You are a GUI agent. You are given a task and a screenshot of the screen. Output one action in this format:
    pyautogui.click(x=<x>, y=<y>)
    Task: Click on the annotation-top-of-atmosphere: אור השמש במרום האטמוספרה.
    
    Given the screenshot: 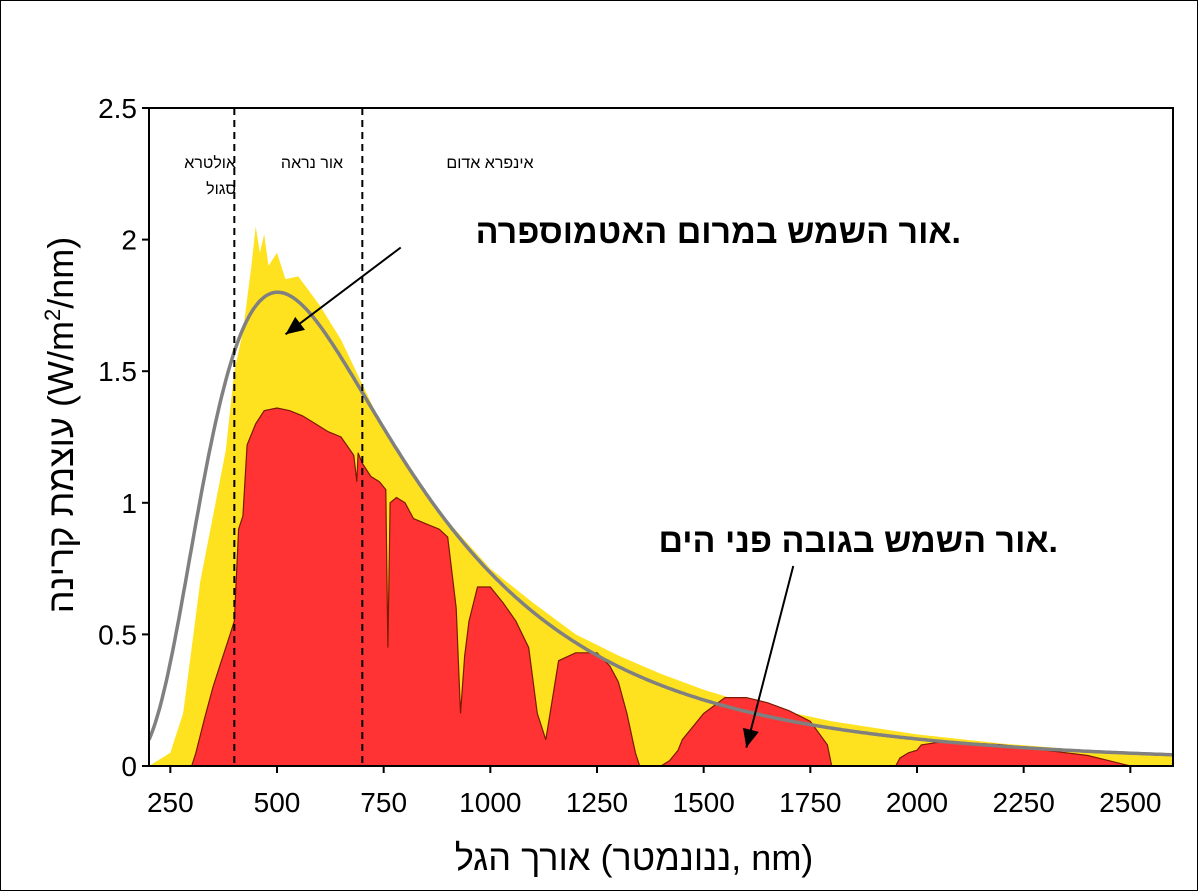 What is the action you would take?
    pyautogui.click(x=718, y=232)
    